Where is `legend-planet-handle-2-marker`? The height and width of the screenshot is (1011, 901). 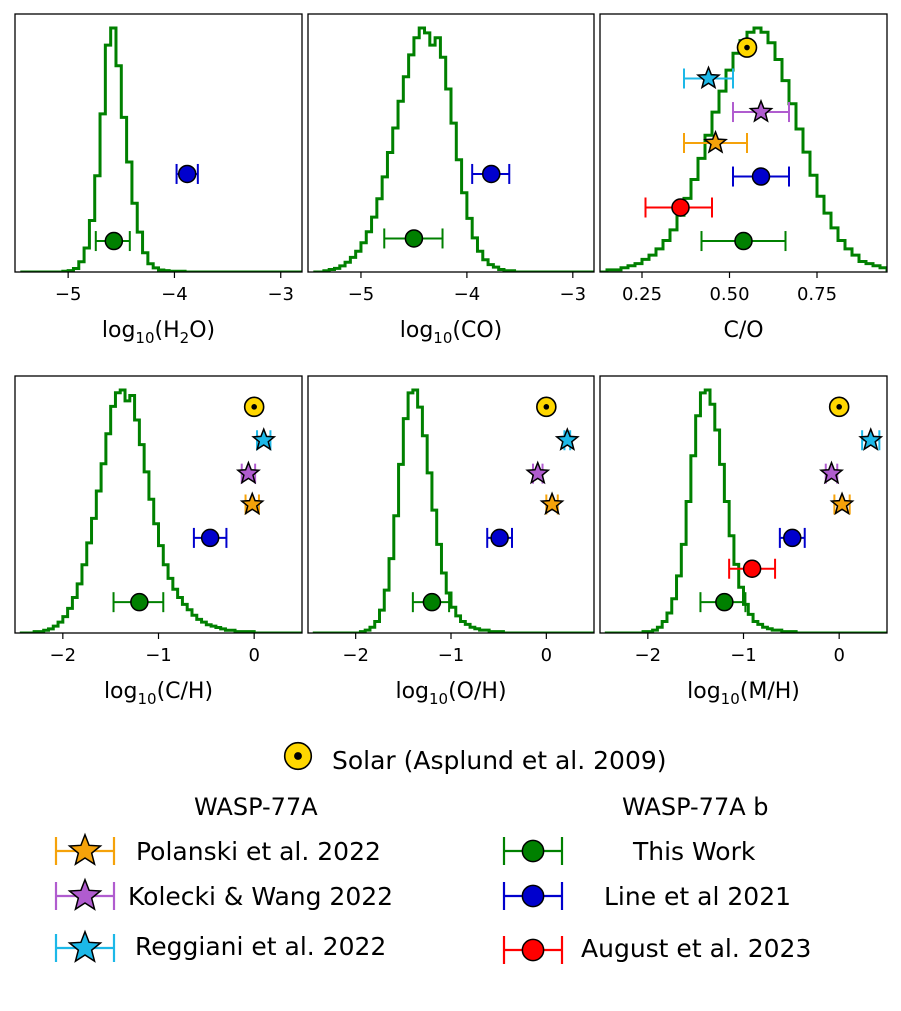
legend-planet-handle-2-marker is located at coordinates (533, 896).